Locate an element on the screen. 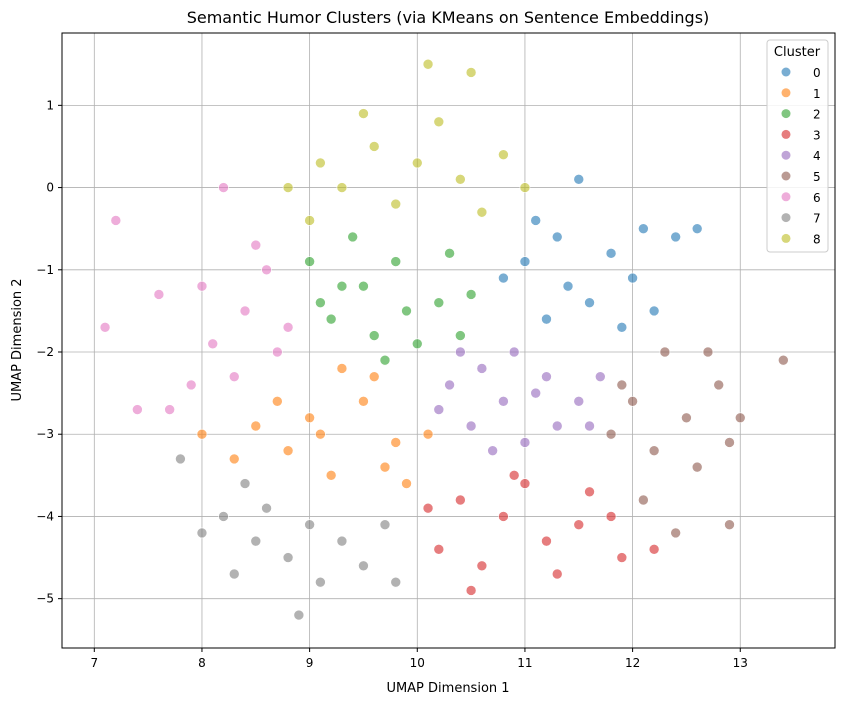 Image resolution: width=844 pixels, height=705 pixels. x-tick-label: 9 is located at coordinates (310, 663).